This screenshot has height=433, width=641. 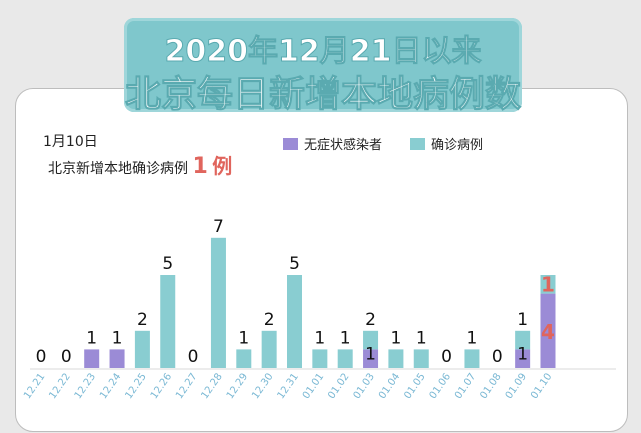 I want to click on data-label-01.05: 1, so click(x=421, y=338).